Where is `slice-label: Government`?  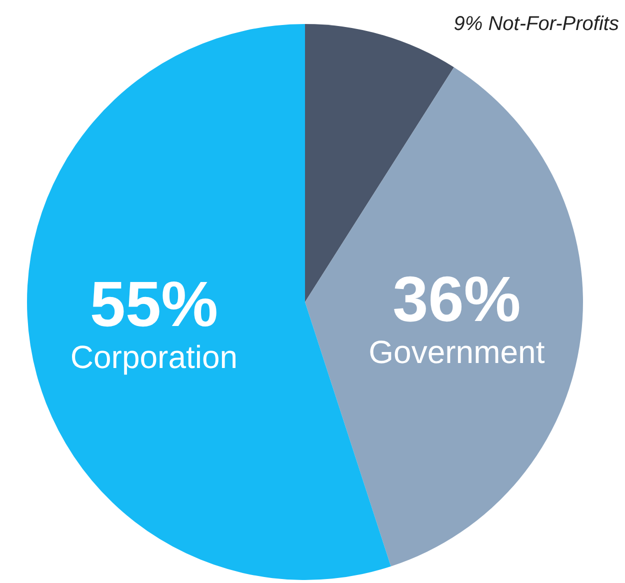 slice-label: Government is located at coordinates (456, 352).